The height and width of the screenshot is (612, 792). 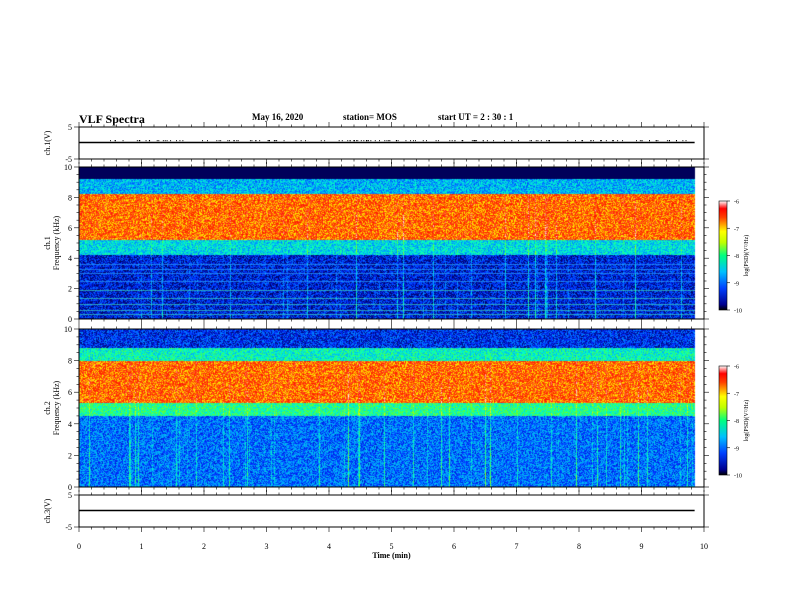 I want to click on y-axis-label: Frequency (kHz), so click(x=56, y=242).